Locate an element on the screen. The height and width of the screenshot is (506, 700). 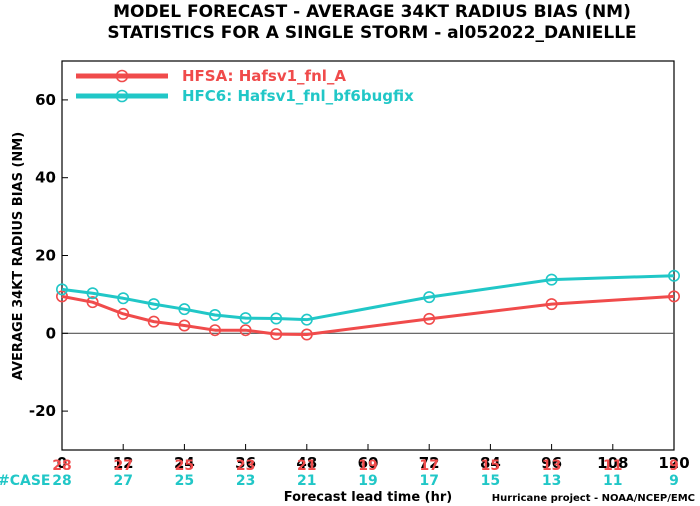
y-tick-label: 20 is located at coordinates (45, 256).